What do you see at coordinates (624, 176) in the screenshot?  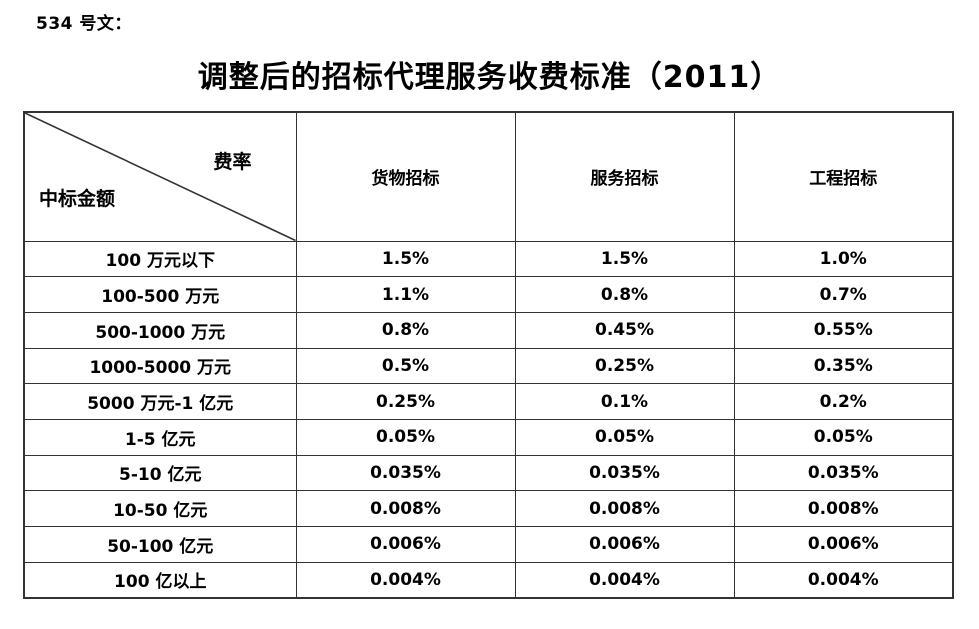 I see `column-header-services: 服务招标` at bounding box center [624, 176].